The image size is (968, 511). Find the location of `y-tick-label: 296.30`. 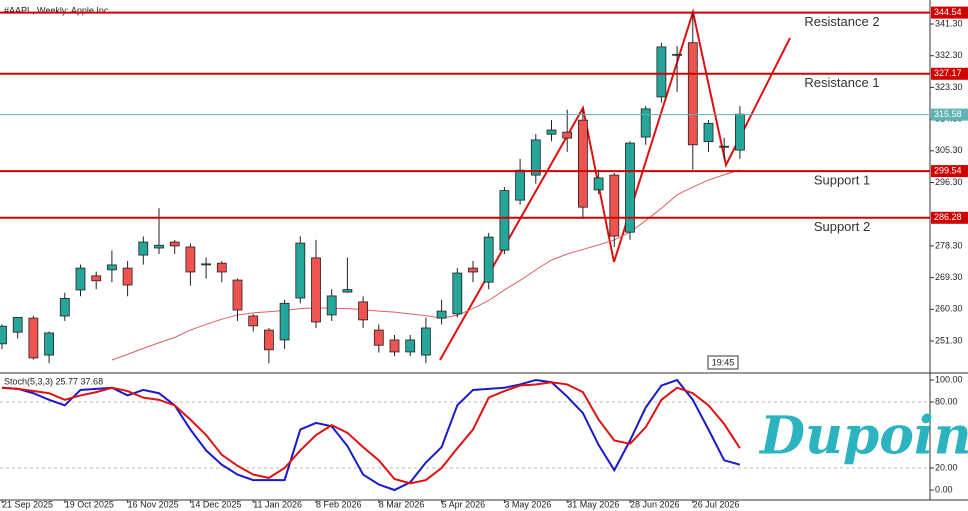

y-tick-label: 296.30 is located at coordinates (949, 182).